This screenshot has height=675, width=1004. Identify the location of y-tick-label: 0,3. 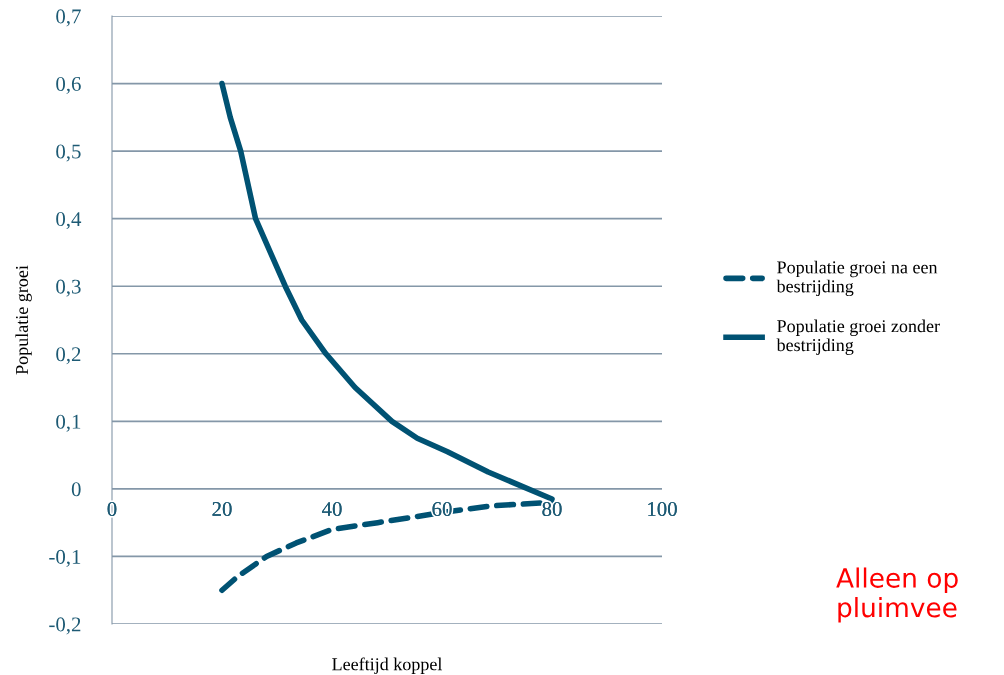
(68, 288).